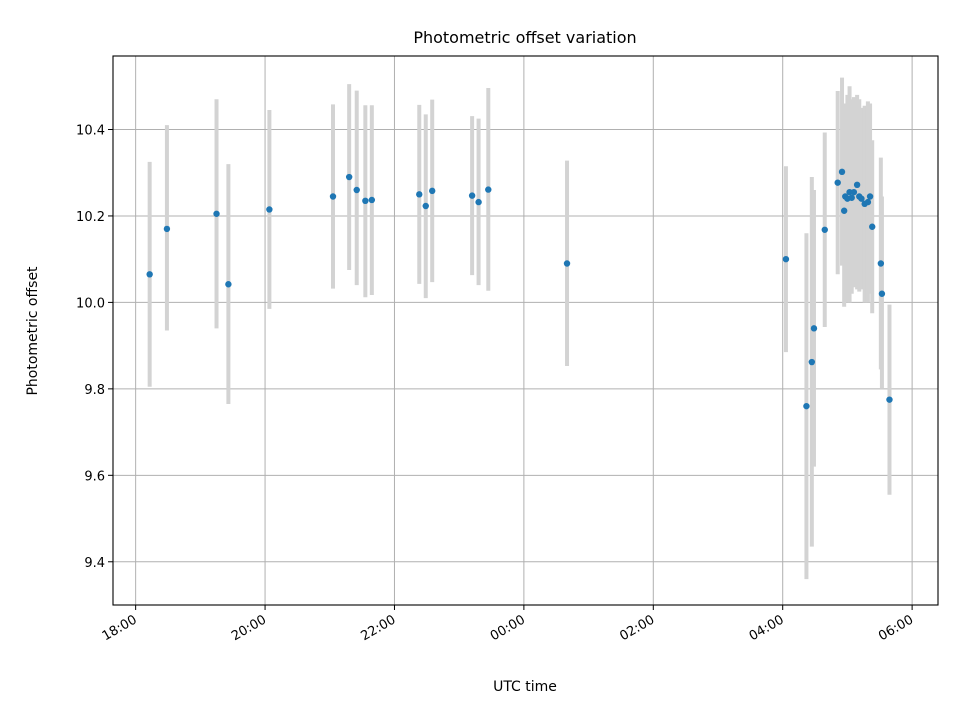  Describe the element at coordinates (90, 217) in the screenshot. I see `y-tick-label: 10.2` at that location.